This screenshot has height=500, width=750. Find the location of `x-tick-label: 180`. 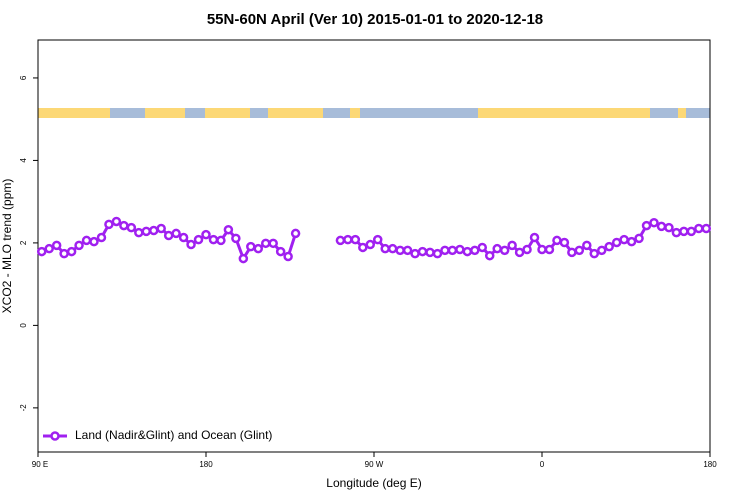

x-tick-label: 180 is located at coordinates (710, 464).